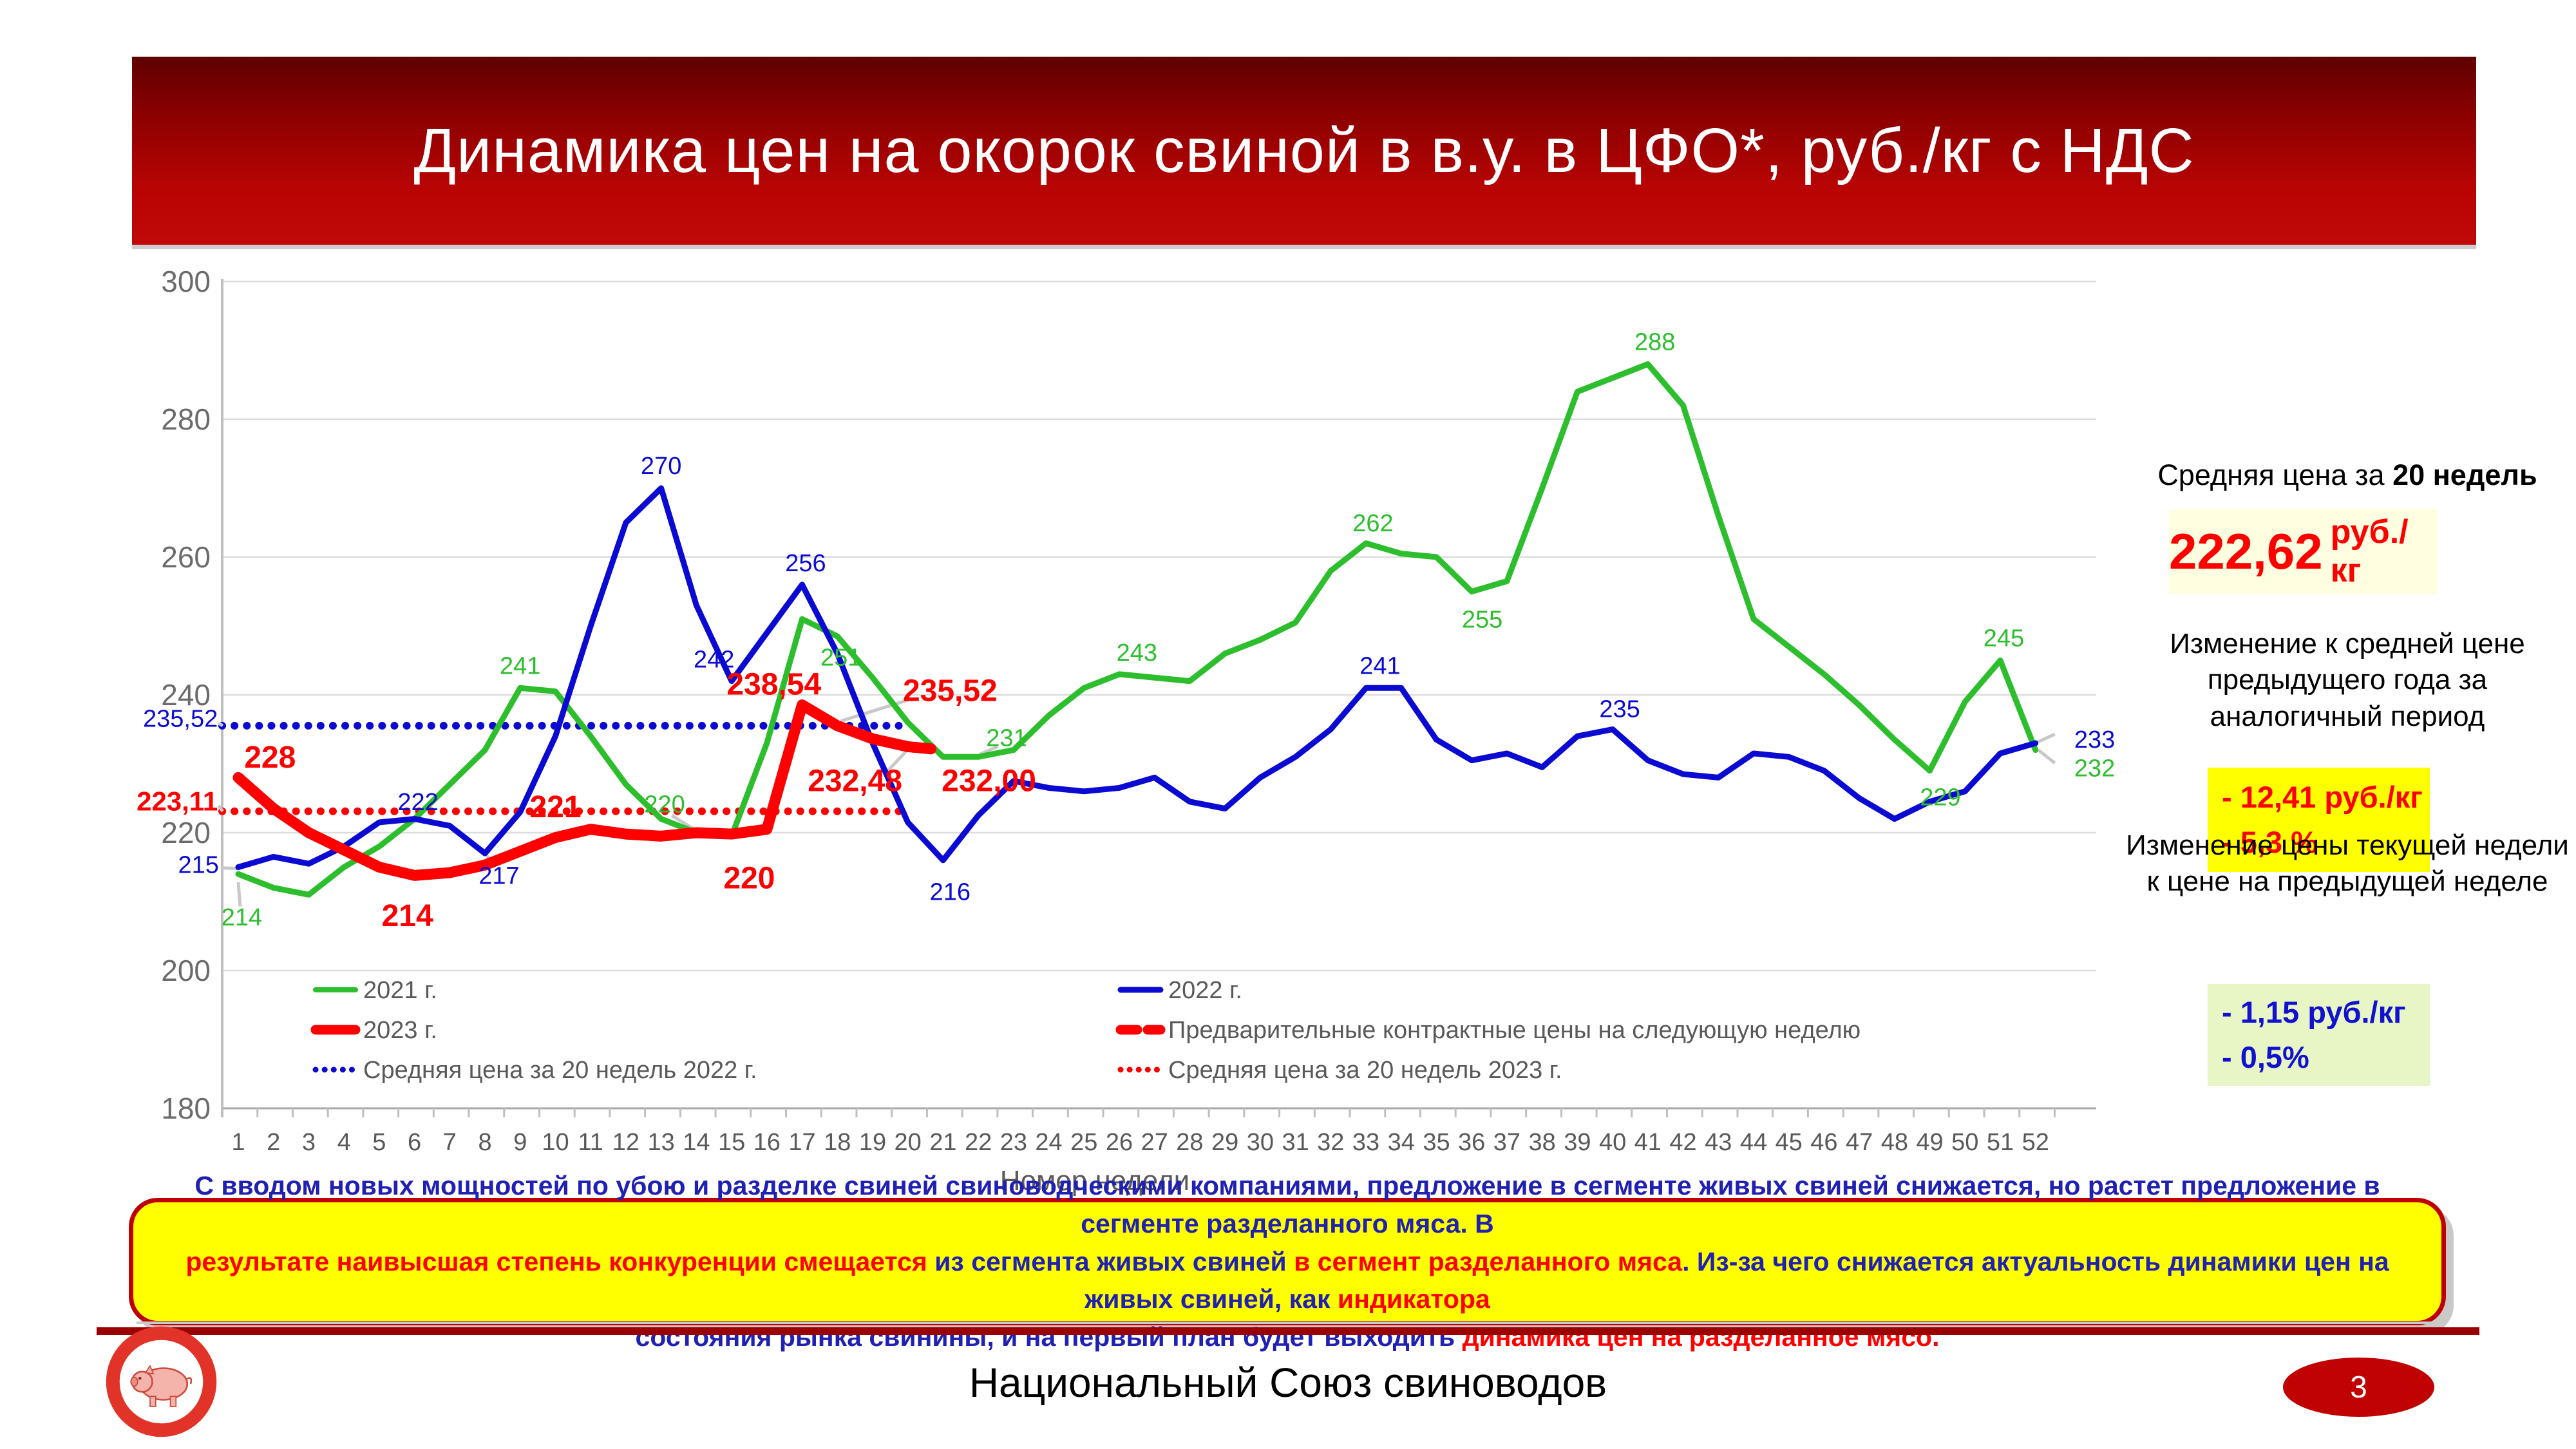  I want to click on svg-text: 27, so click(1155, 1142).